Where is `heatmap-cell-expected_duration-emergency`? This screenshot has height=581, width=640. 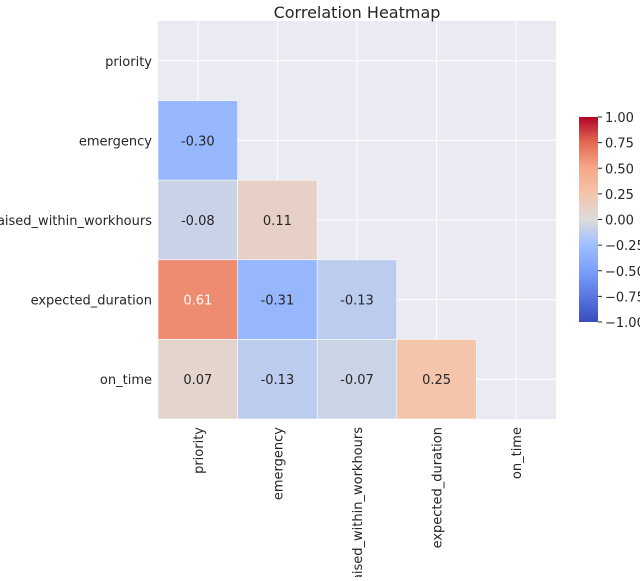 heatmap-cell-expected_duration-emergency is located at coordinates (277, 299).